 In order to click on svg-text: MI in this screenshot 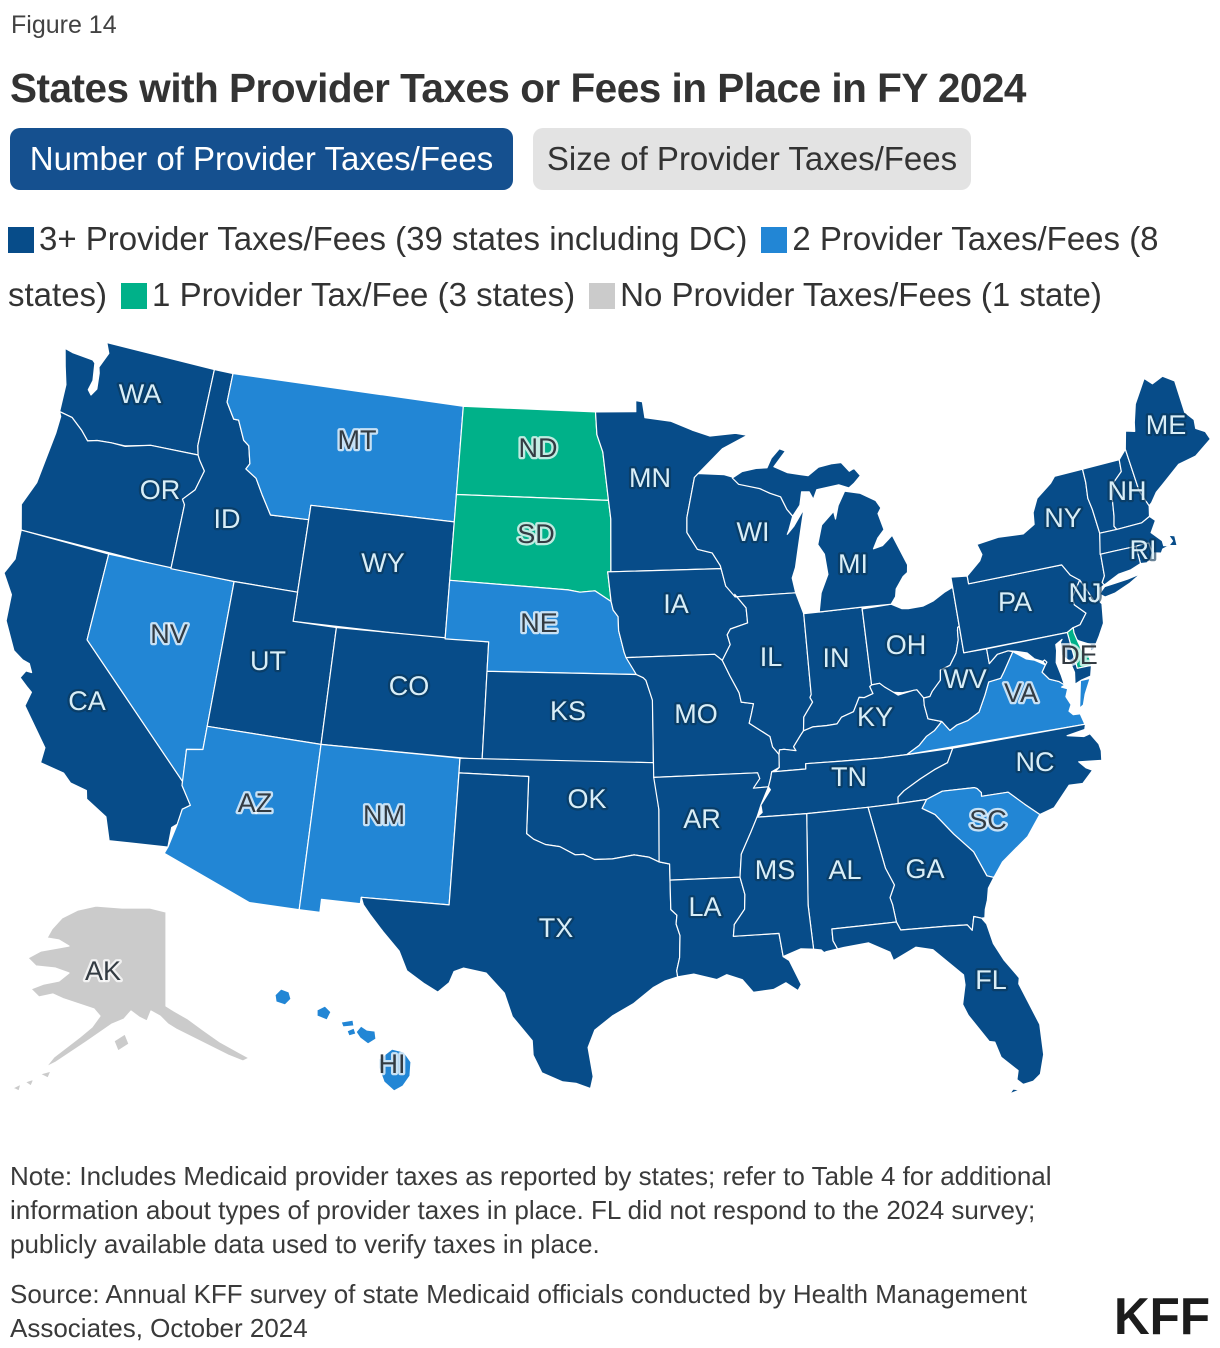, I will do `click(853, 564)`.